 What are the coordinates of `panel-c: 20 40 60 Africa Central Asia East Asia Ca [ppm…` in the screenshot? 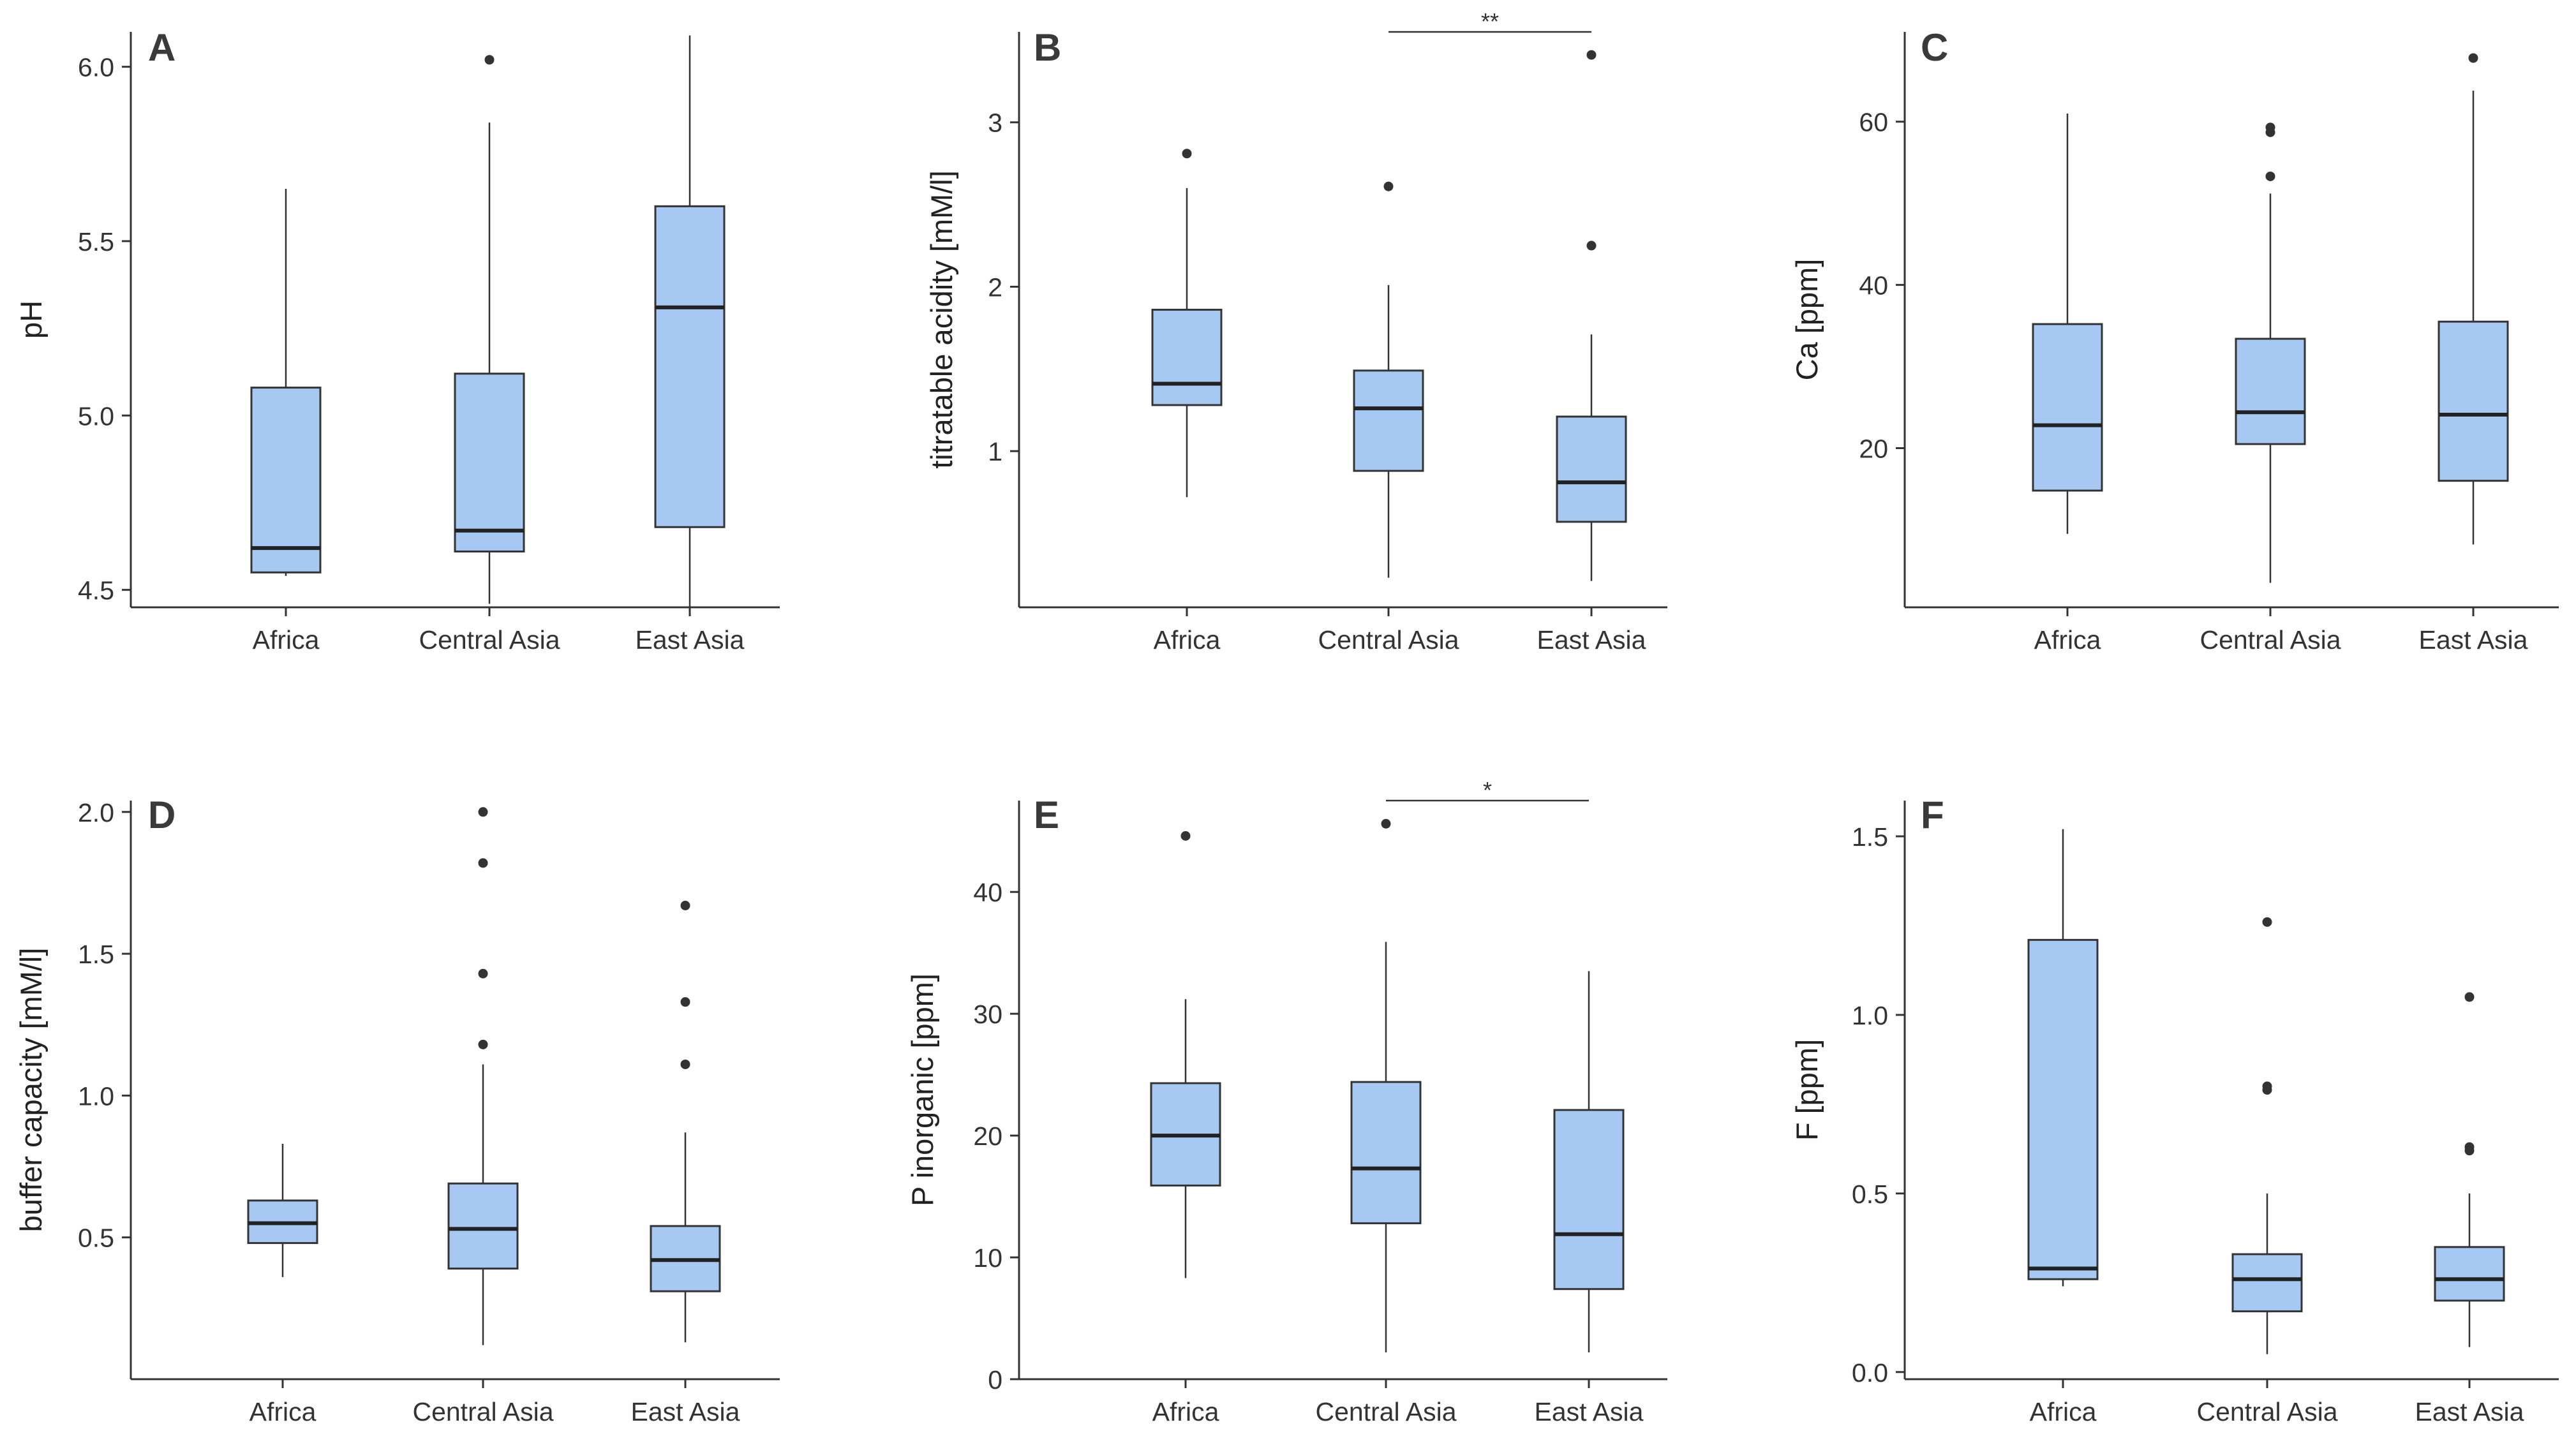 It's located at (2174, 340).